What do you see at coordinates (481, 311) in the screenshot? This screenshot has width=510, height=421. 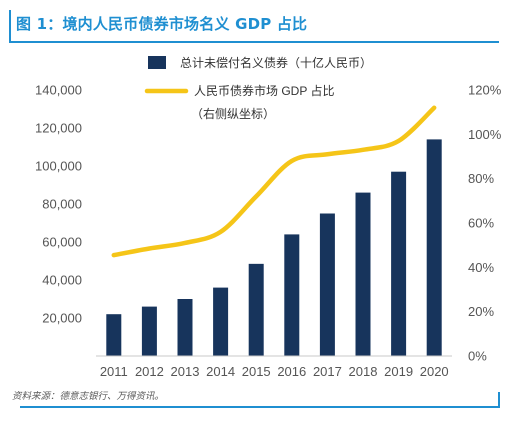 I see `right-axis-tick-label: 20%` at bounding box center [481, 311].